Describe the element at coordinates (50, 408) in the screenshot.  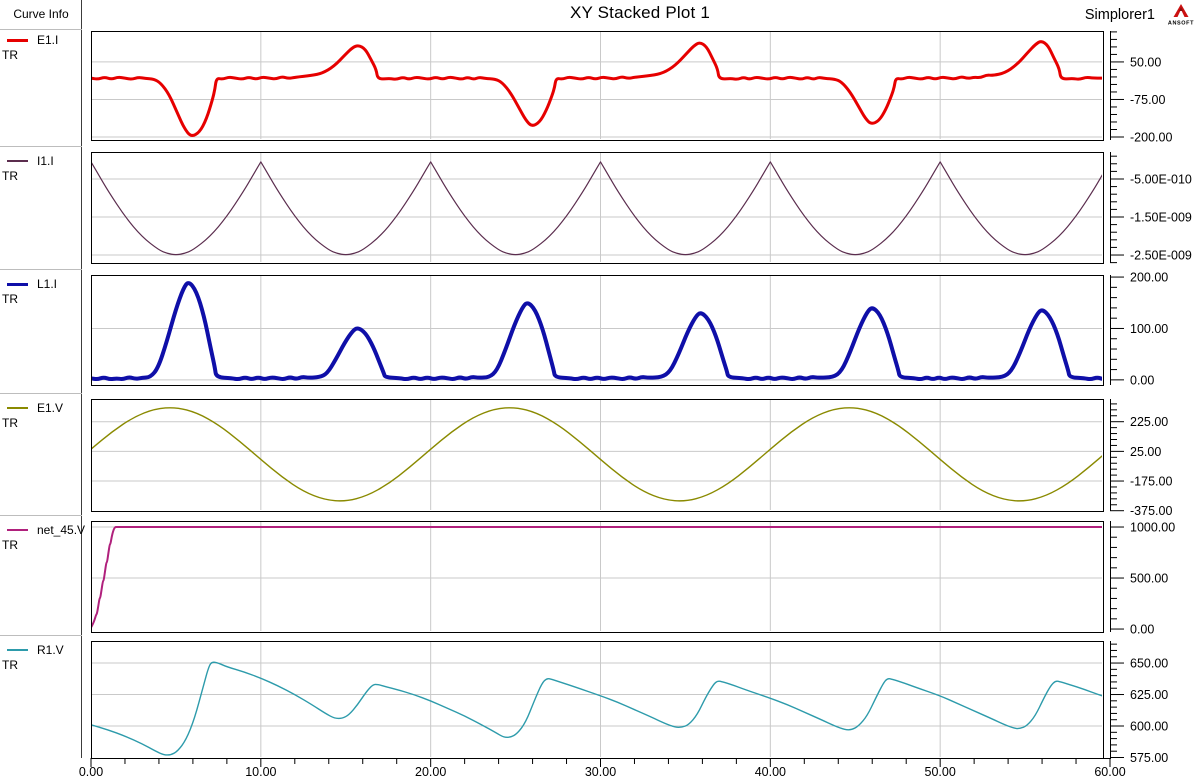
I see `legend-curve-name: E1.V` at that location.